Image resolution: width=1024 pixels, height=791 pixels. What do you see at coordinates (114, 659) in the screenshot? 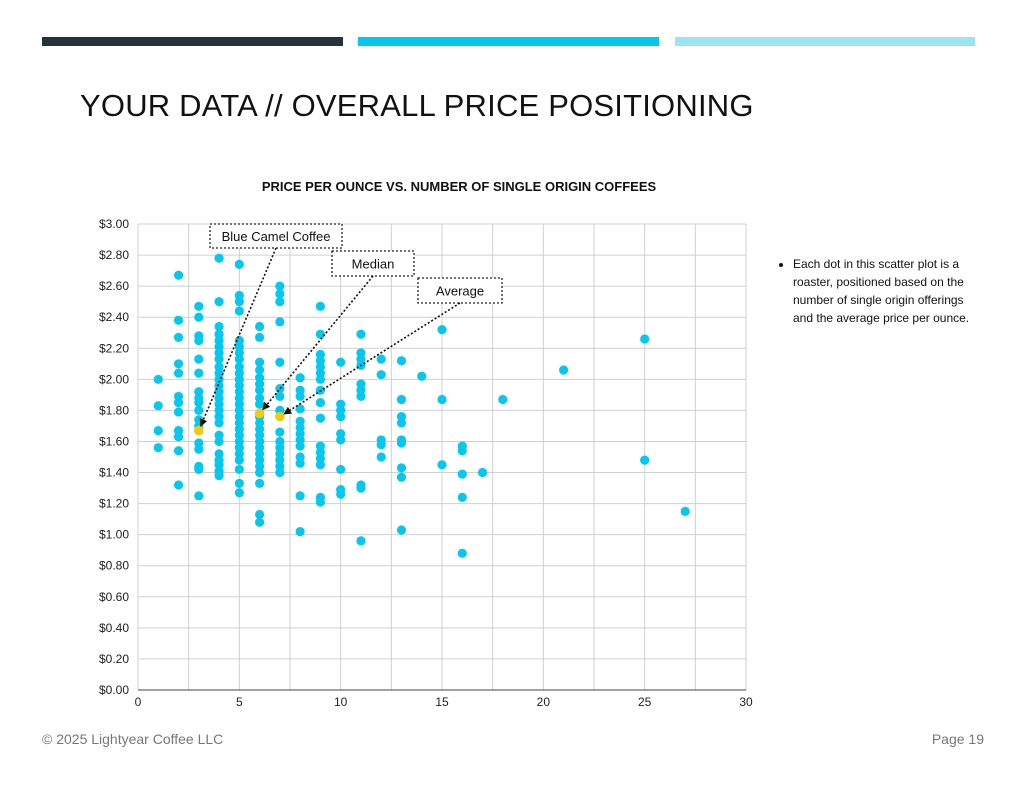
I see `y-tick-label: $0.20` at bounding box center [114, 659].